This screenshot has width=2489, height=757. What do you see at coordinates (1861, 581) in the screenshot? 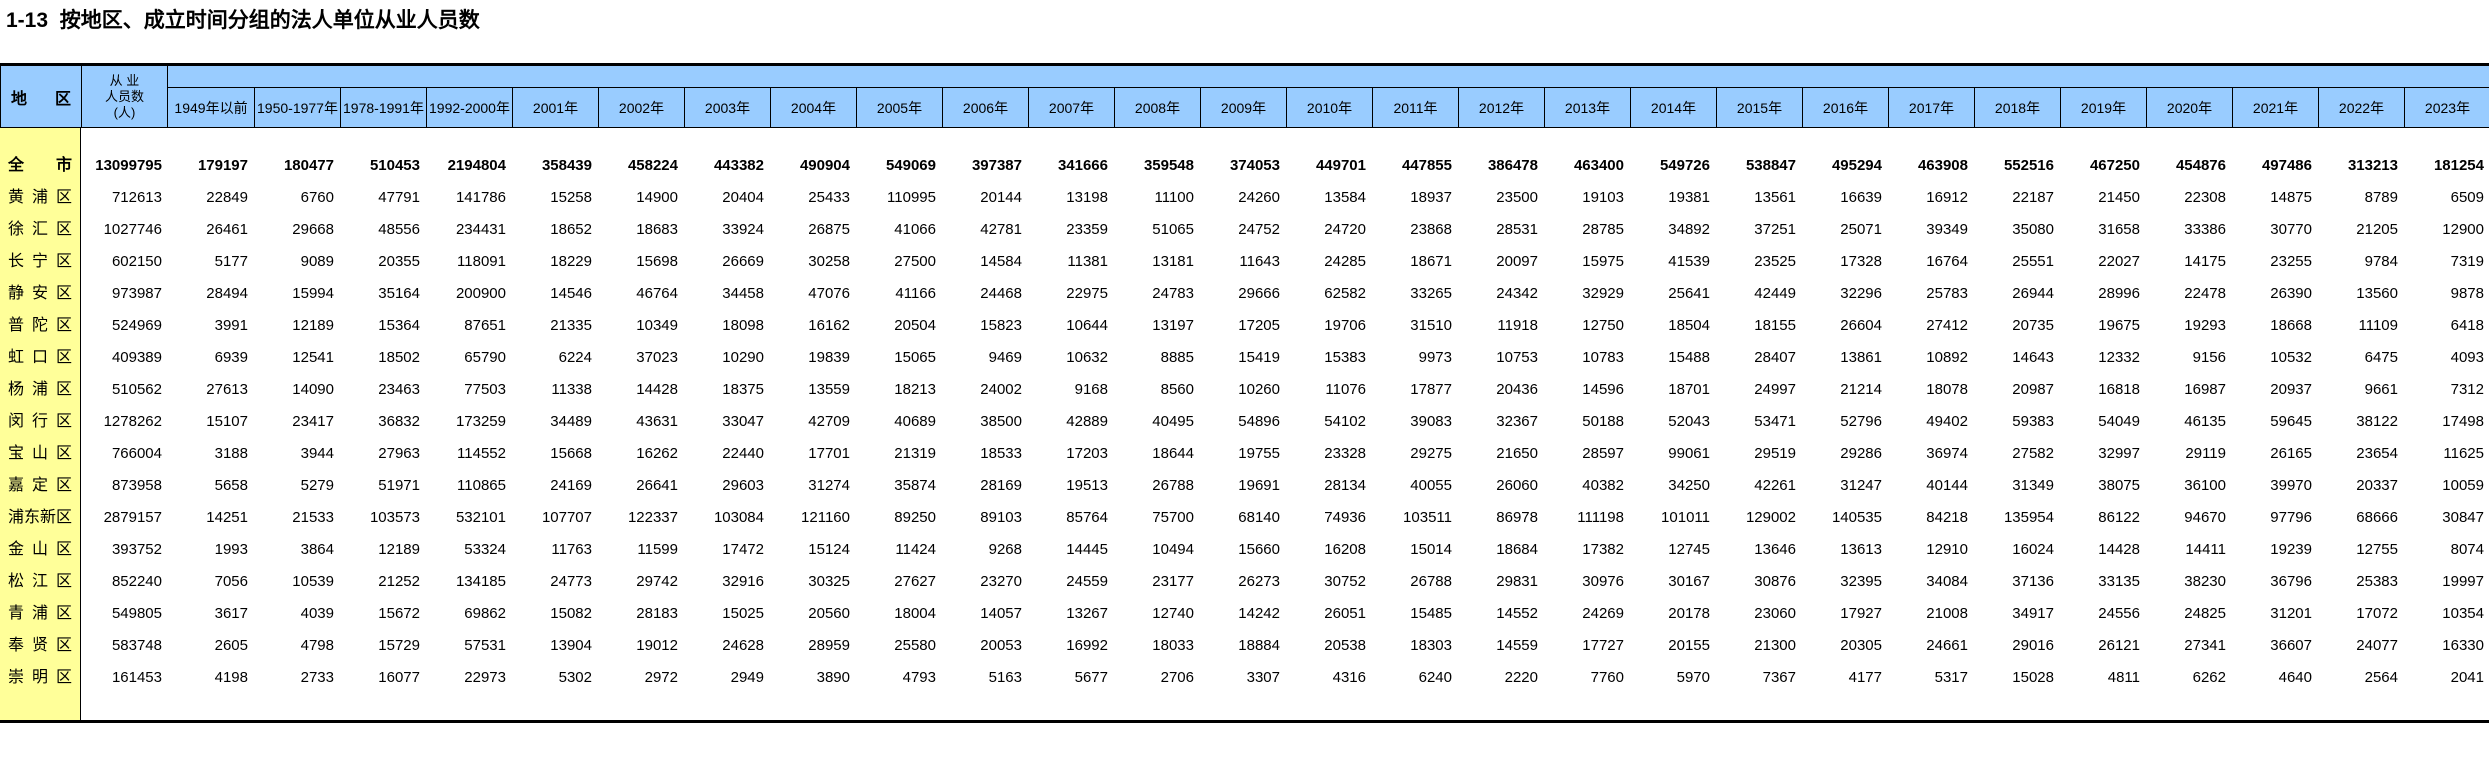
I see `value-cell: 32395` at bounding box center [1861, 581].